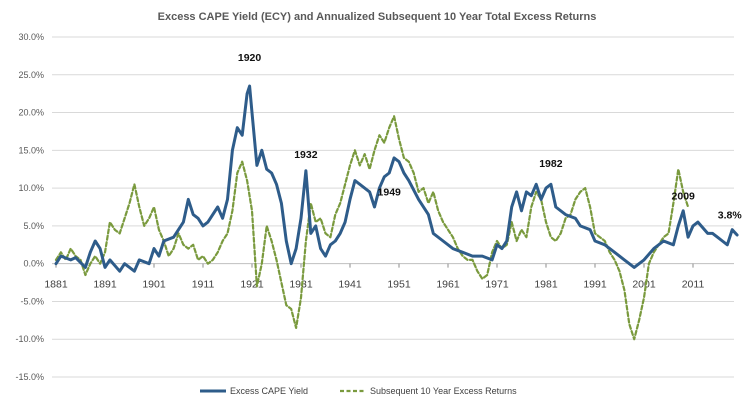  What do you see at coordinates (497, 285) in the screenshot?
I see `x-tick-label: 1971` at bounding box center [497, 285].